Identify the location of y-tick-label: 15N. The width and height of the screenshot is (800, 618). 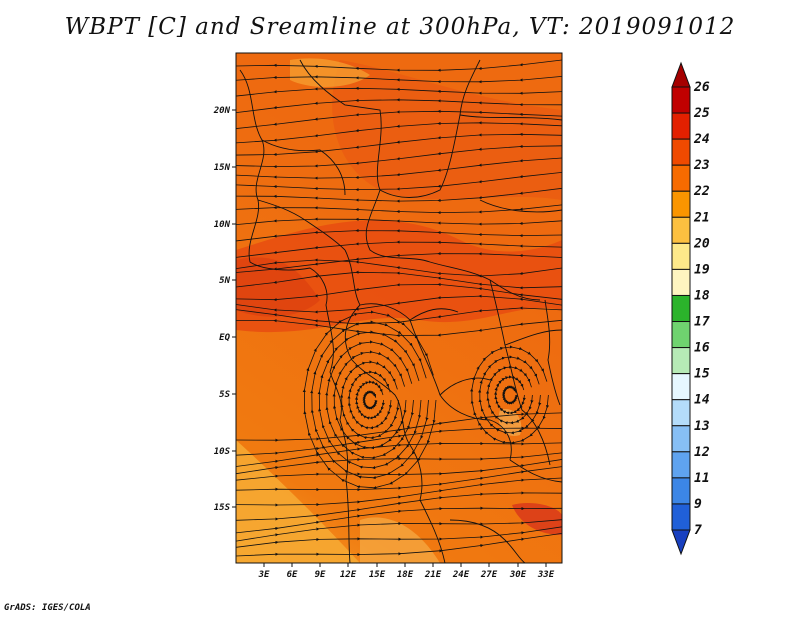
(222, 168).